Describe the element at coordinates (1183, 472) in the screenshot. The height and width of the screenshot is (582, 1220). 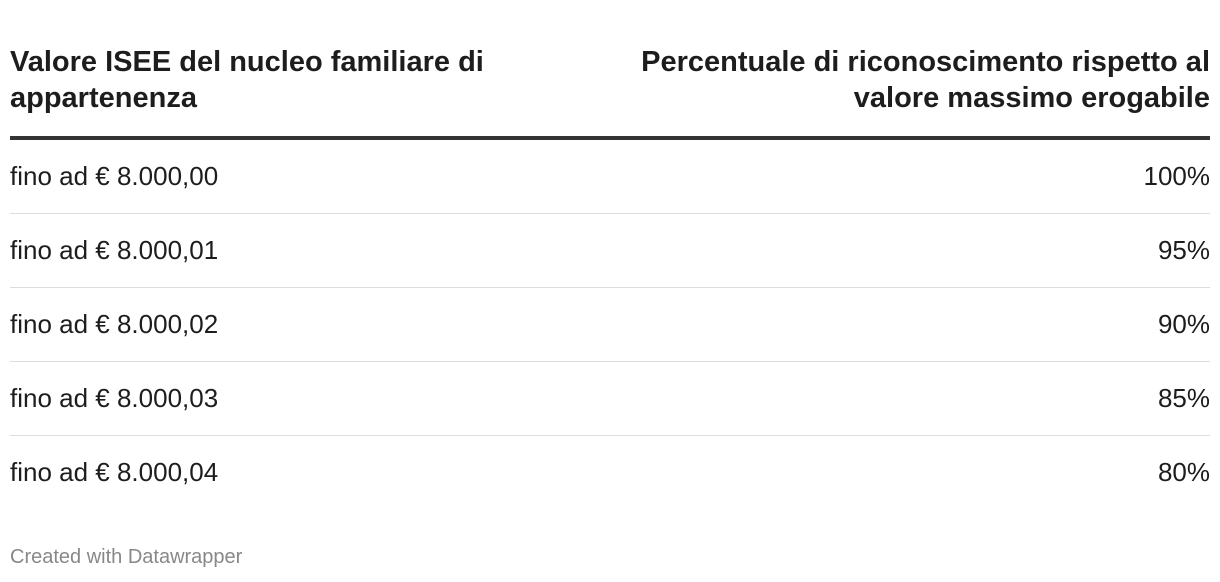
I see `table-cell: 80%` at that location.